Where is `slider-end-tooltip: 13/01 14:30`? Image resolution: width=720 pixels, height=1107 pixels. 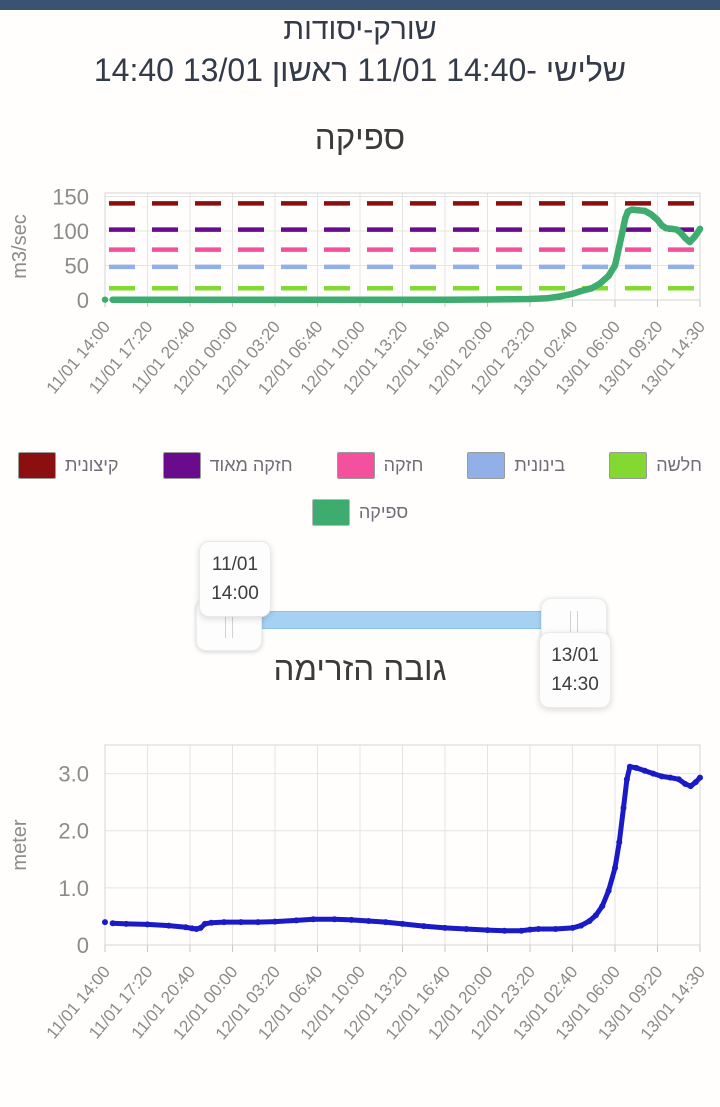 slider-end-tooltip: 13/01 14:30 is located at coordinates (575, 670).